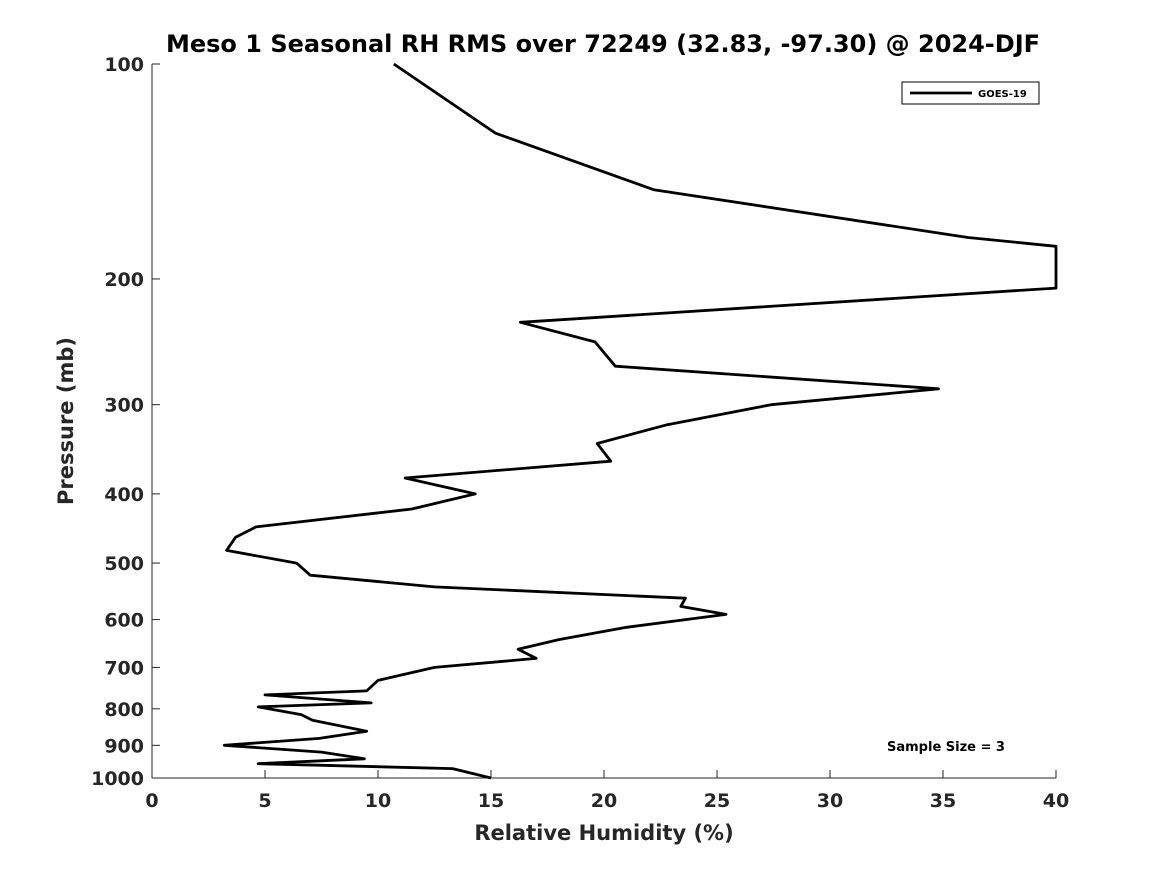 The width and height of the screenshot is (1167, 875). What do you see at coordinates (943, 801) in the screenshot?
I see `x-tick-label: 35` at bounding box center [943, 801].